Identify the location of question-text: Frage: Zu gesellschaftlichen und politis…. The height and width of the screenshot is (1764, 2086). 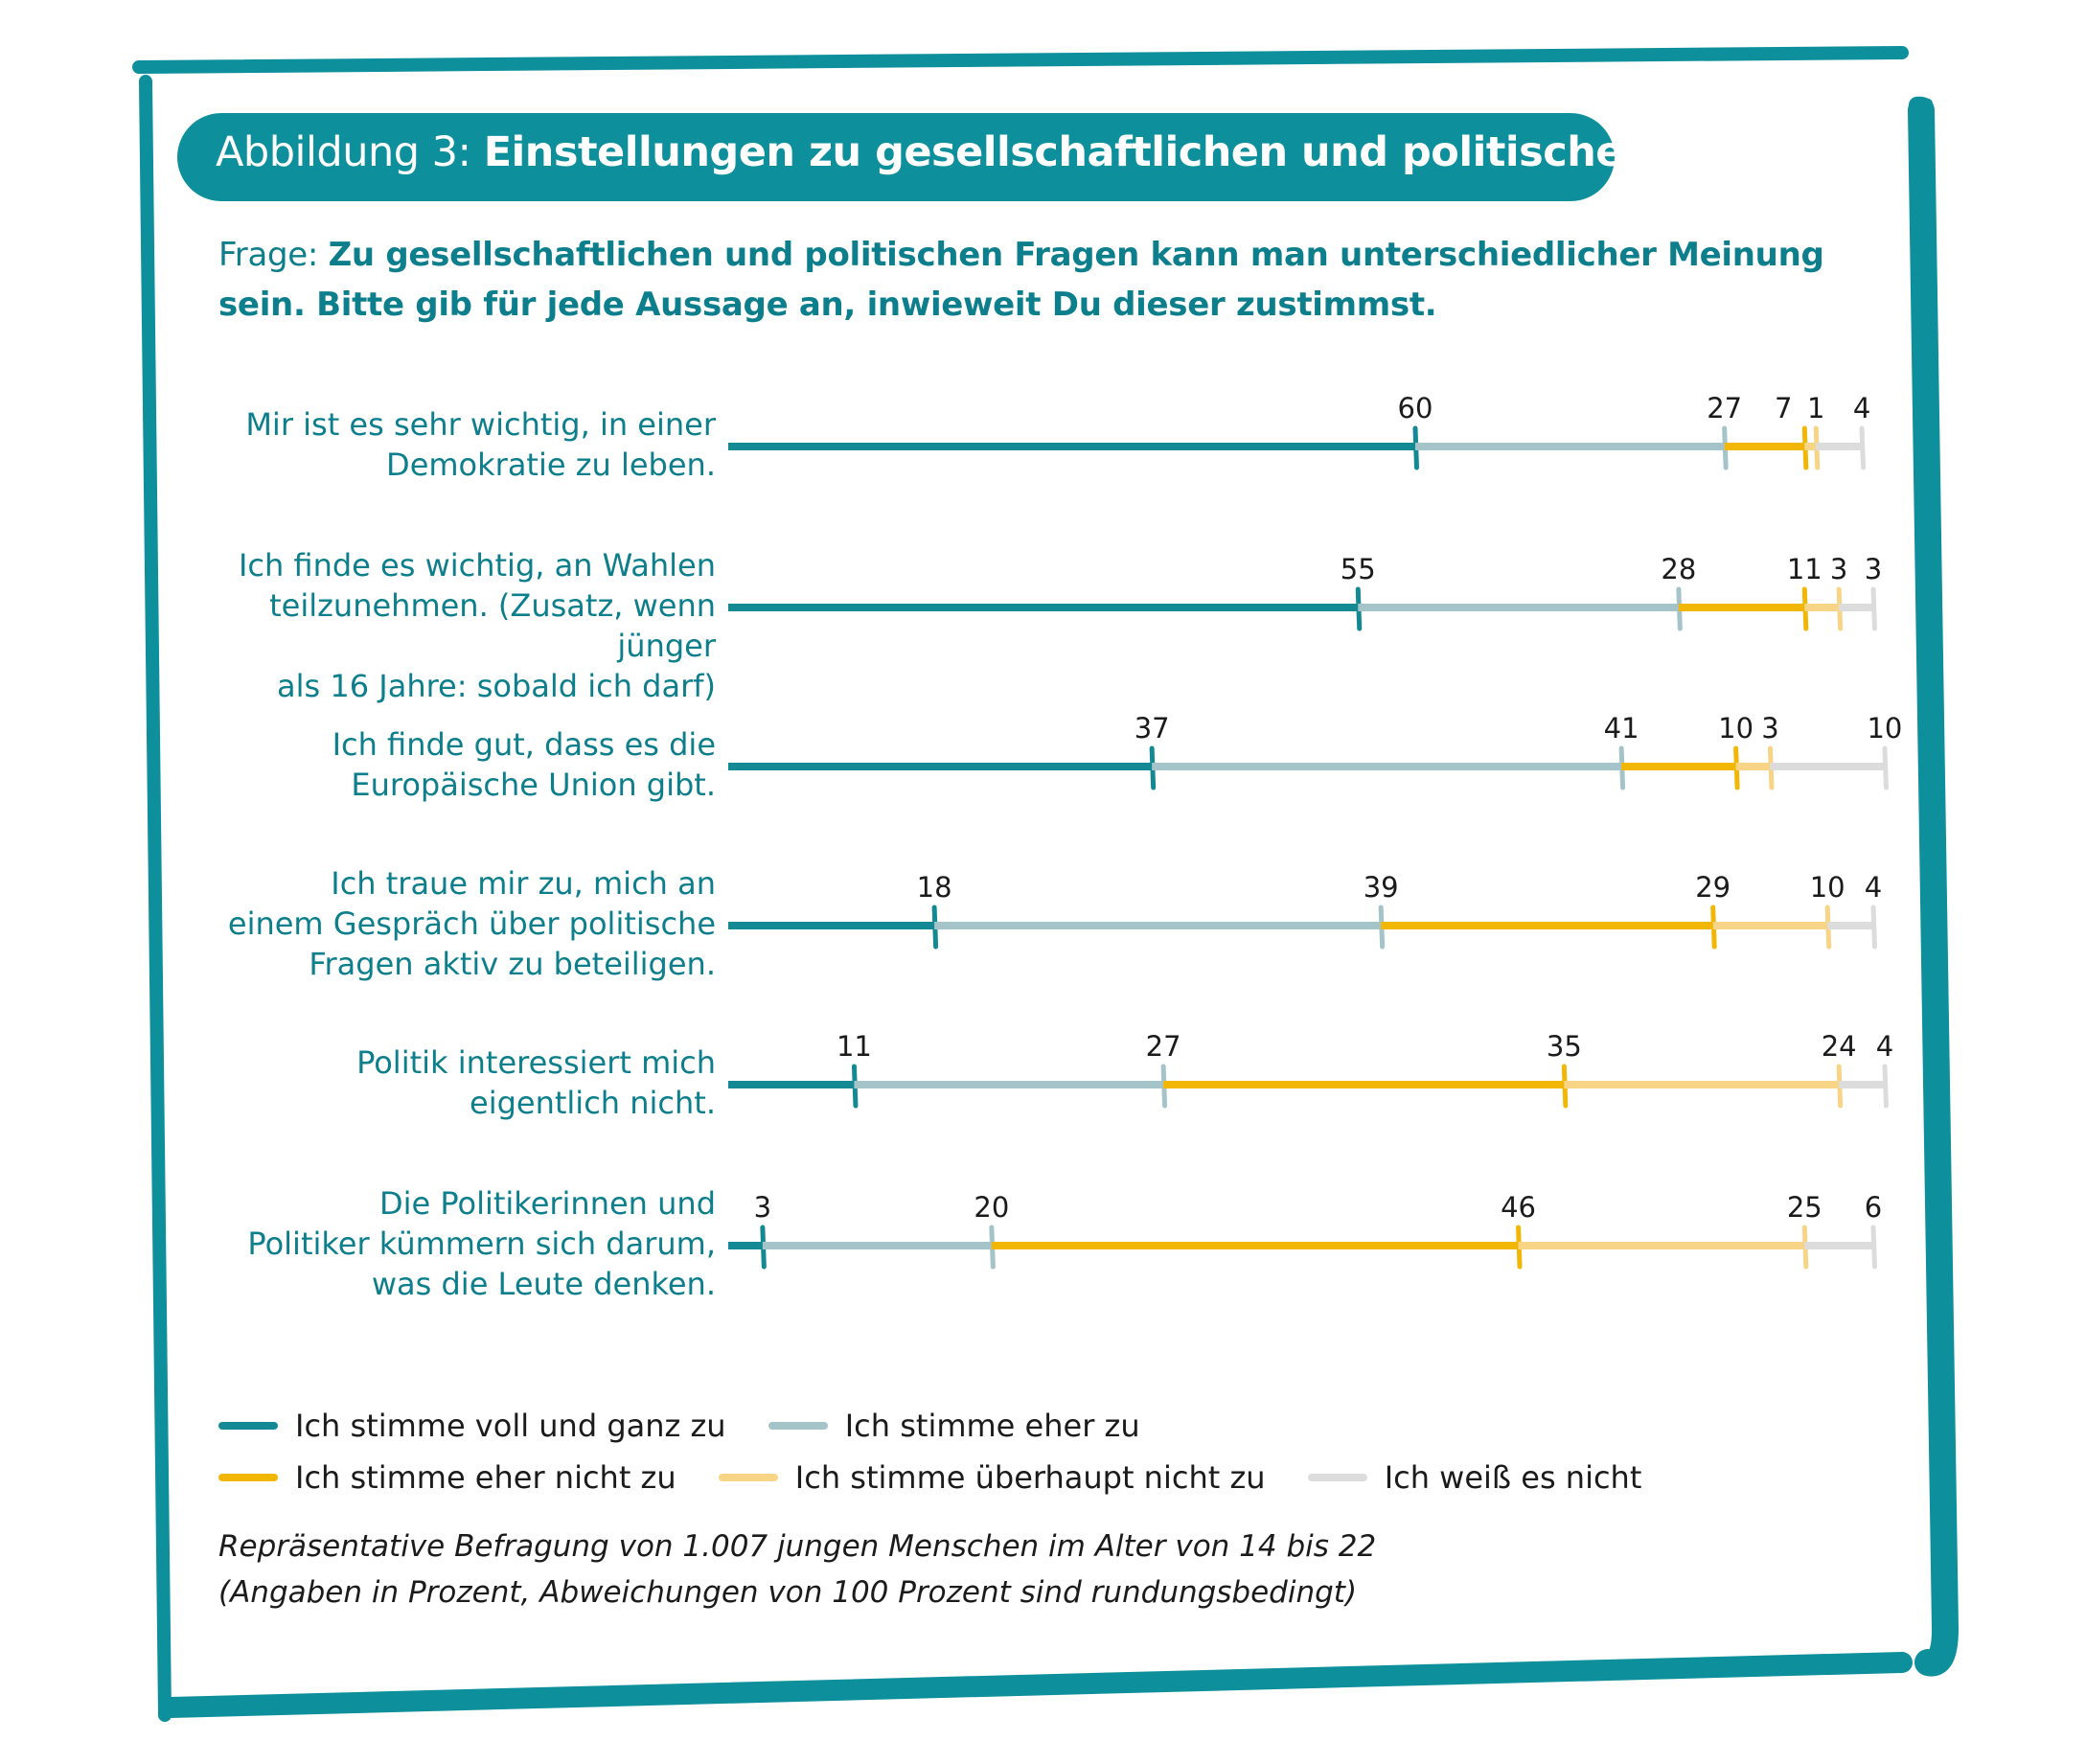
(1061, 280).